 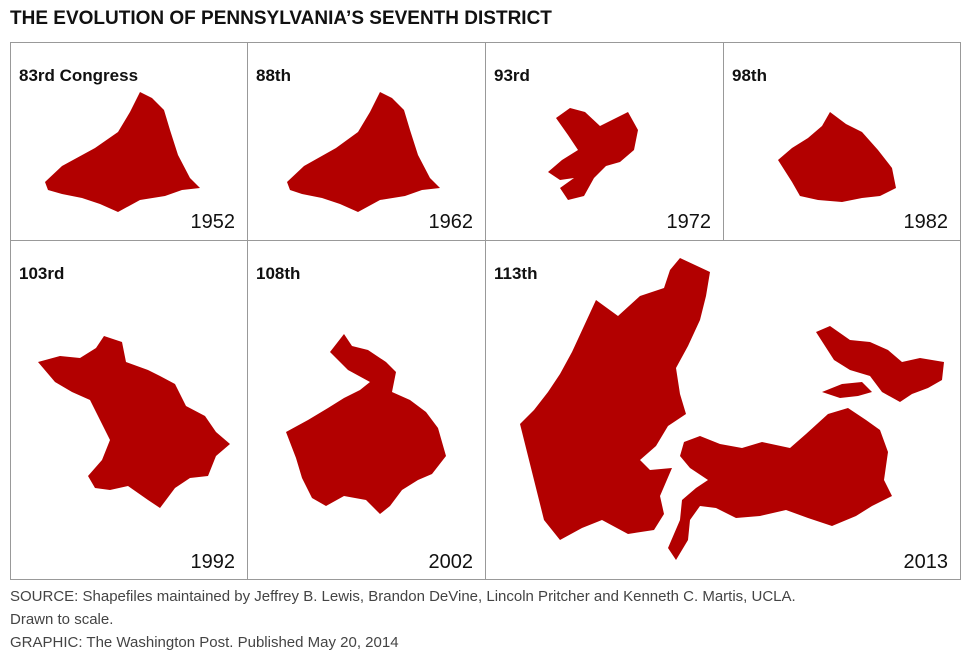 What do you see at coordinates (78, 75) in the screenshot?
I see `congress-label: 83rd Congress` at bounding box center [78, 75].